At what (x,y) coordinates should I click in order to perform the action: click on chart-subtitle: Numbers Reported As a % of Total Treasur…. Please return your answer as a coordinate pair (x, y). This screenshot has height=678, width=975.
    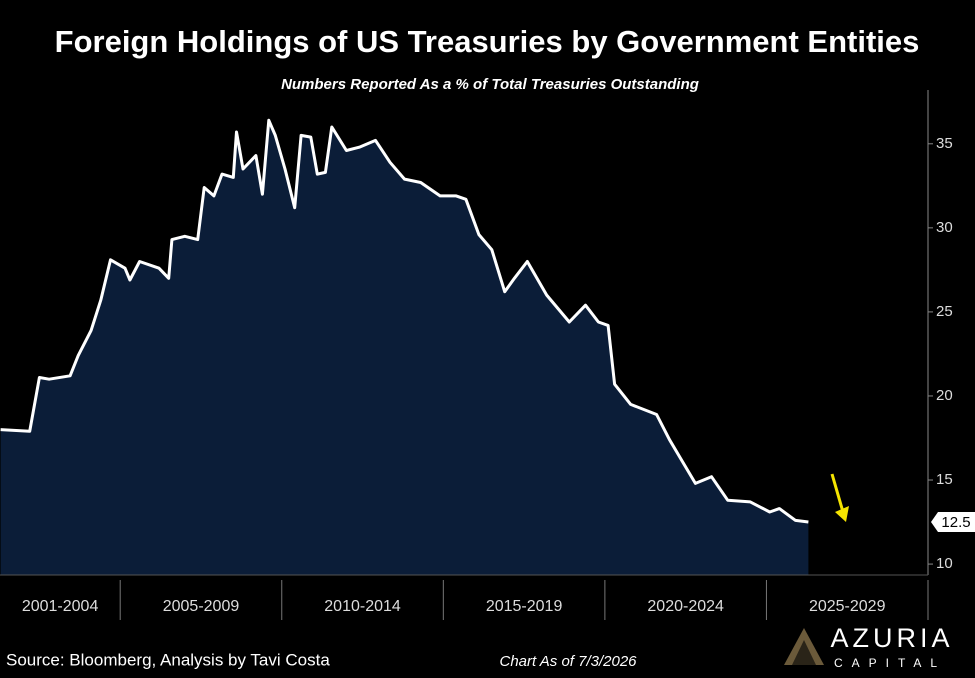
    Looking at the image, I should click on (490, 84).